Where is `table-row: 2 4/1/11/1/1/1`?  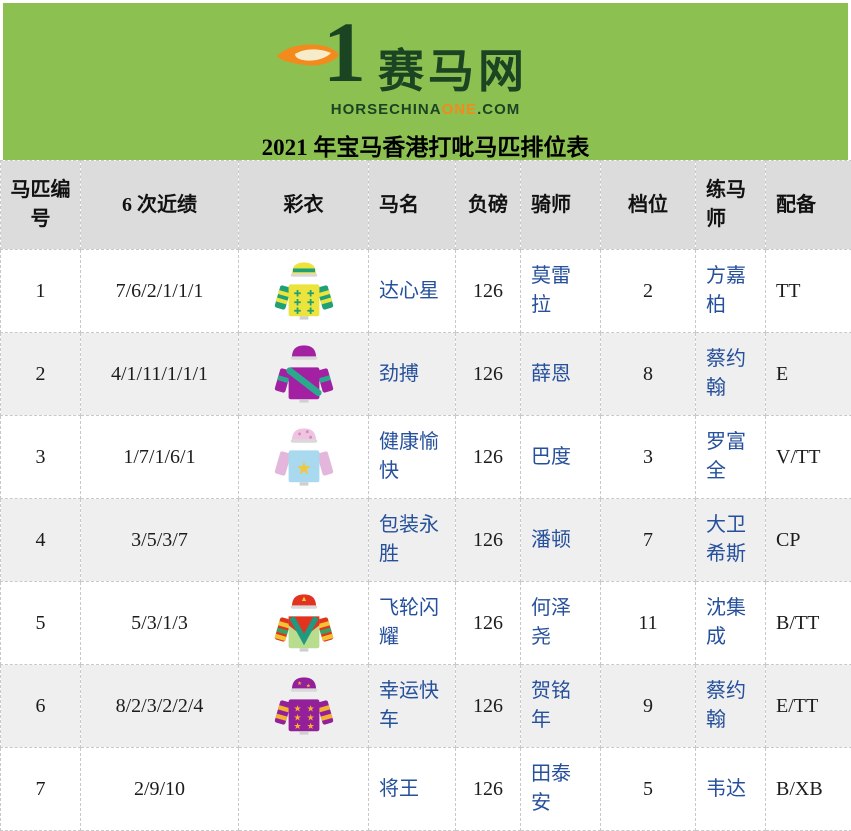
table-row: 2 4/1/11/1/1/1 is located at coordinates (426, 374).